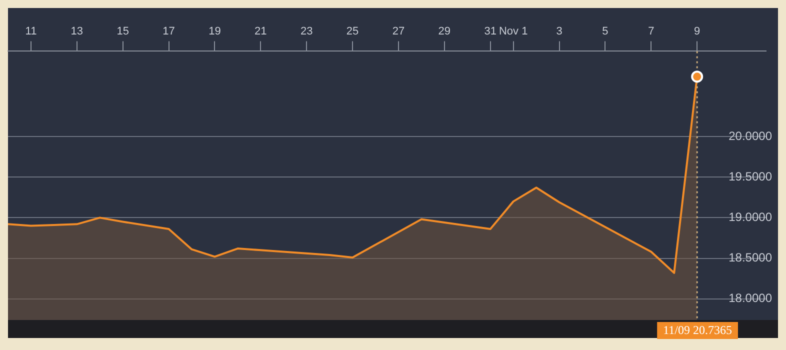 This screenshot has width=786, height=350. I want to click on x-tick-label: 29, so click(444, 32).